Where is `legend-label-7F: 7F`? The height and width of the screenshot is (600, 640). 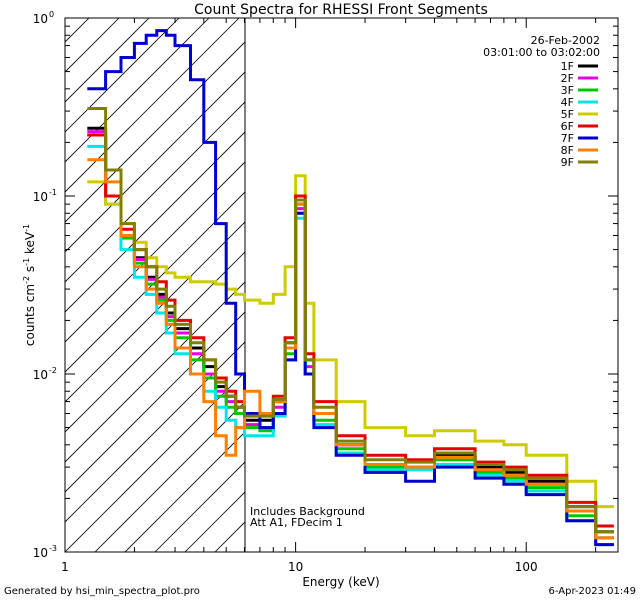 legend-label-7F: 7F is located at coordinates (567, 138).